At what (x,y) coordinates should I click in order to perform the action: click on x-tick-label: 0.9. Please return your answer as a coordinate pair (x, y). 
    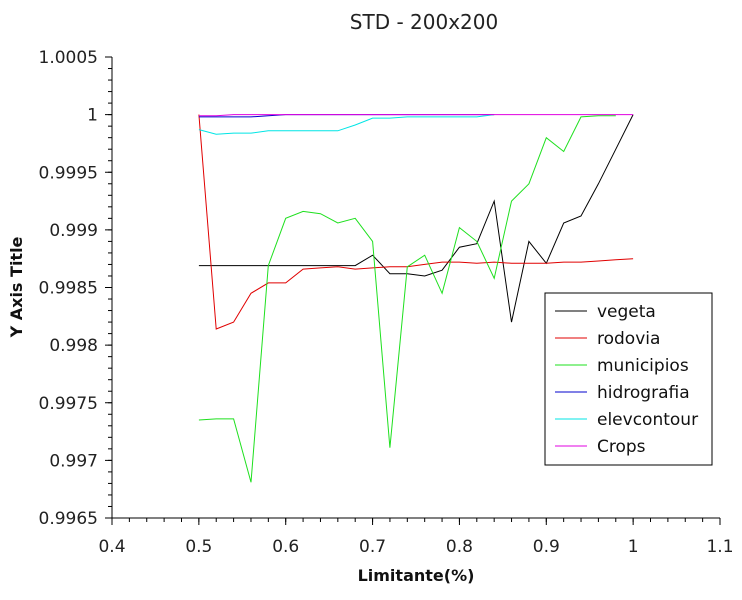
    Looking at the image, I should click on (546, 547).